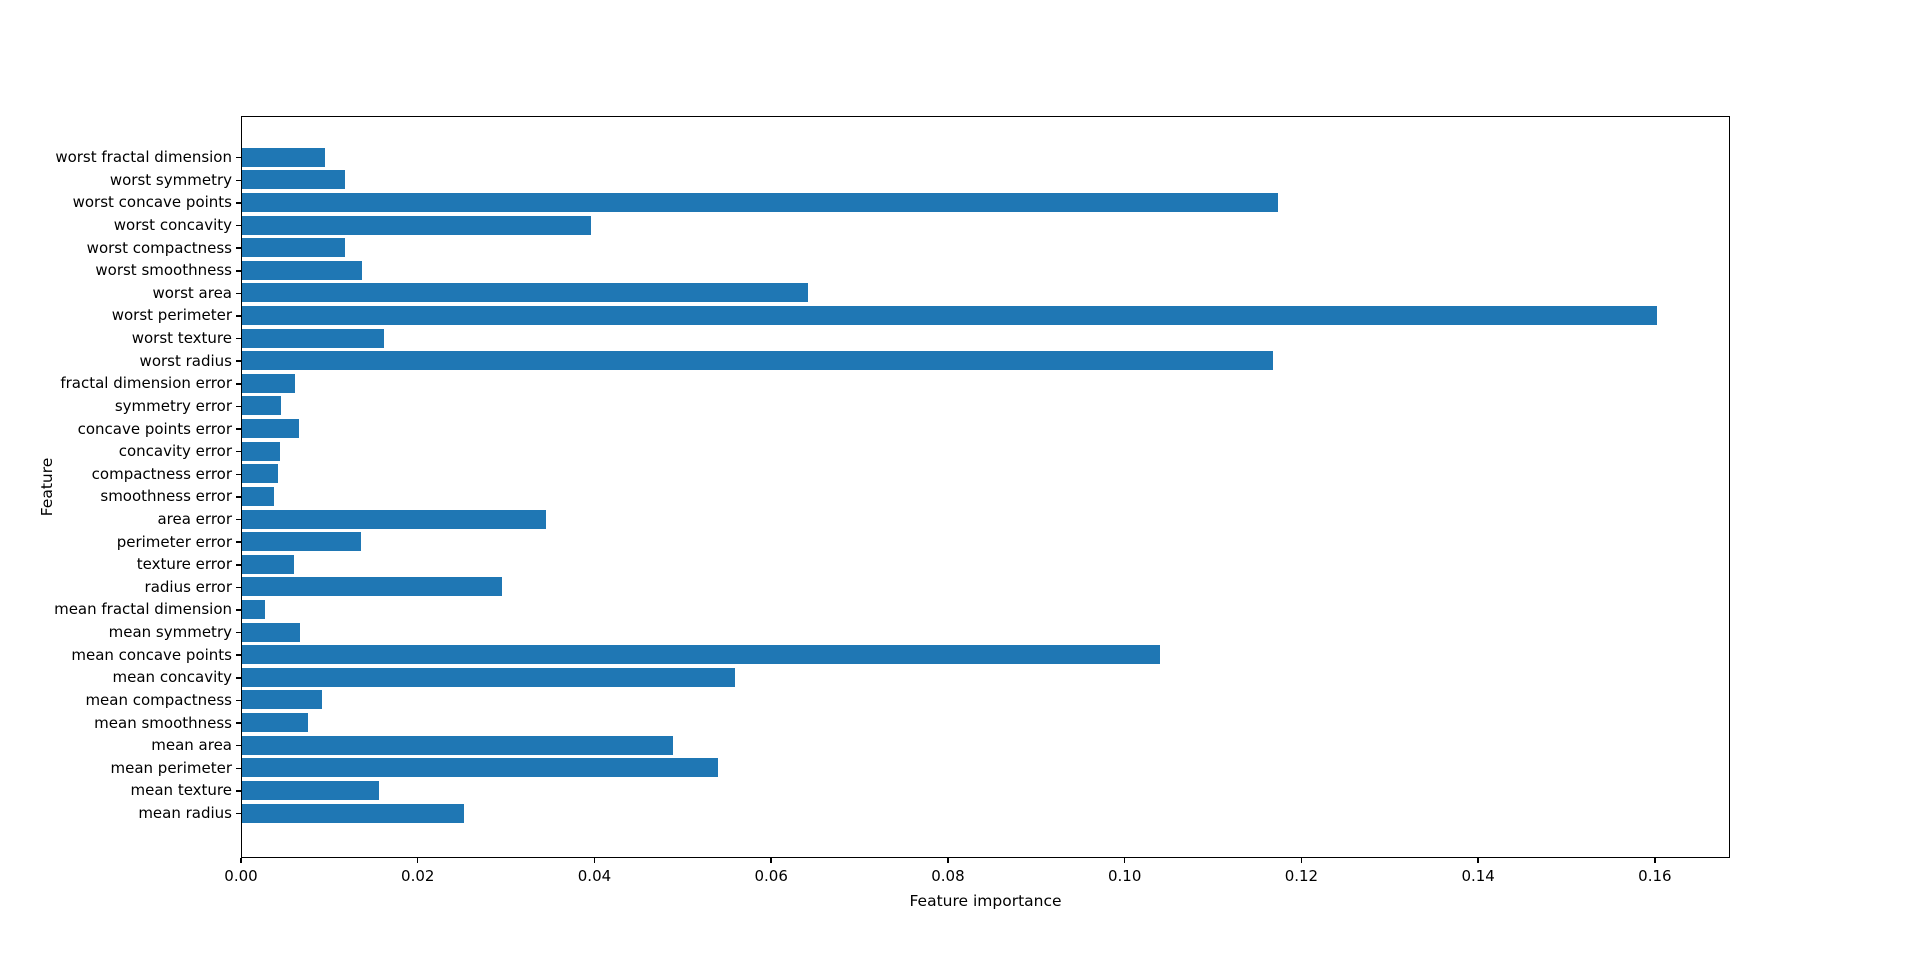 Image resolution: width=1920 pixels, height=963 pixels. Describe the element at coordinates (1301, 876) in the screenshot. I see `x-tick-label: 0.12` at that location.